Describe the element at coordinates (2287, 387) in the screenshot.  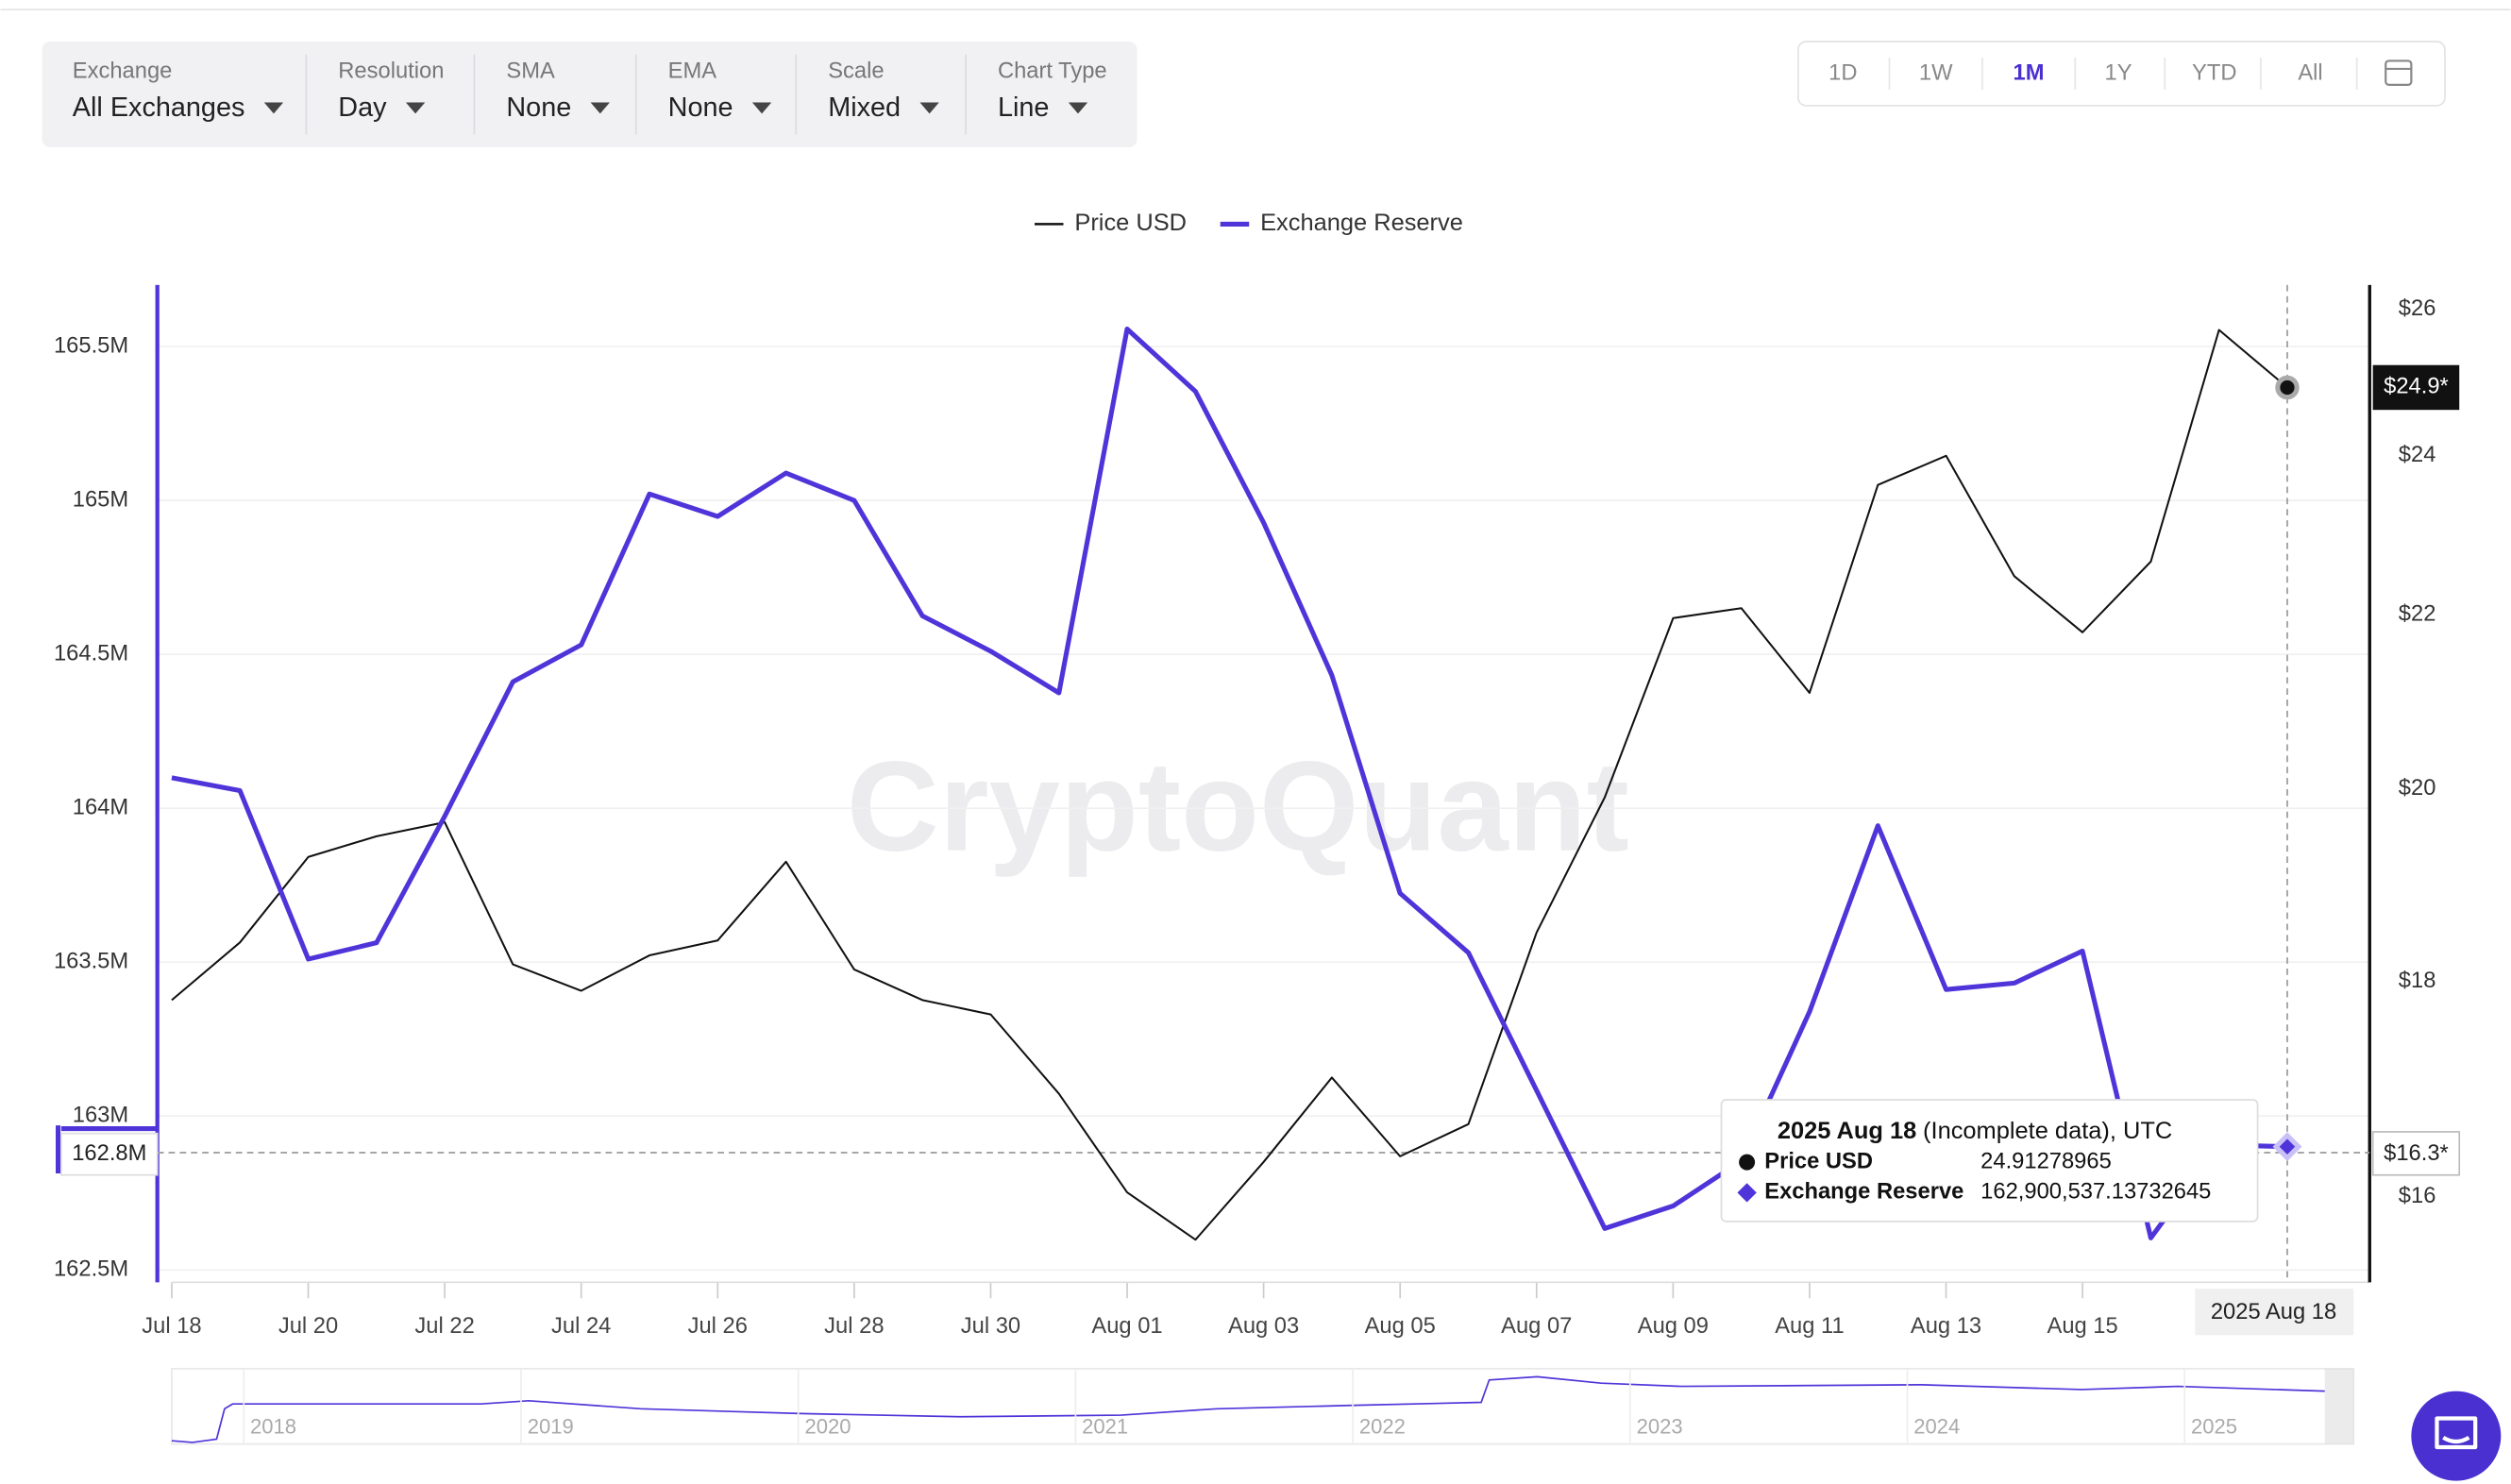
I see `last-price-marker` at that location.